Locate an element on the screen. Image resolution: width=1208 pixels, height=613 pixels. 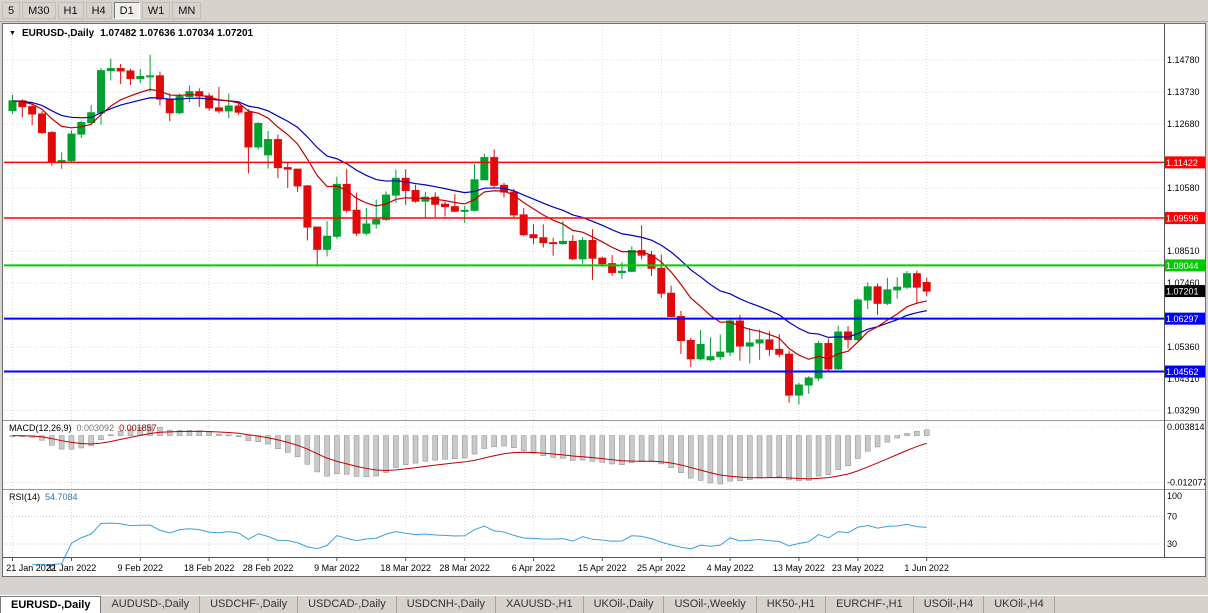
date-axis-label: 6 Apr 2022 is located at coordinates (534, 568).